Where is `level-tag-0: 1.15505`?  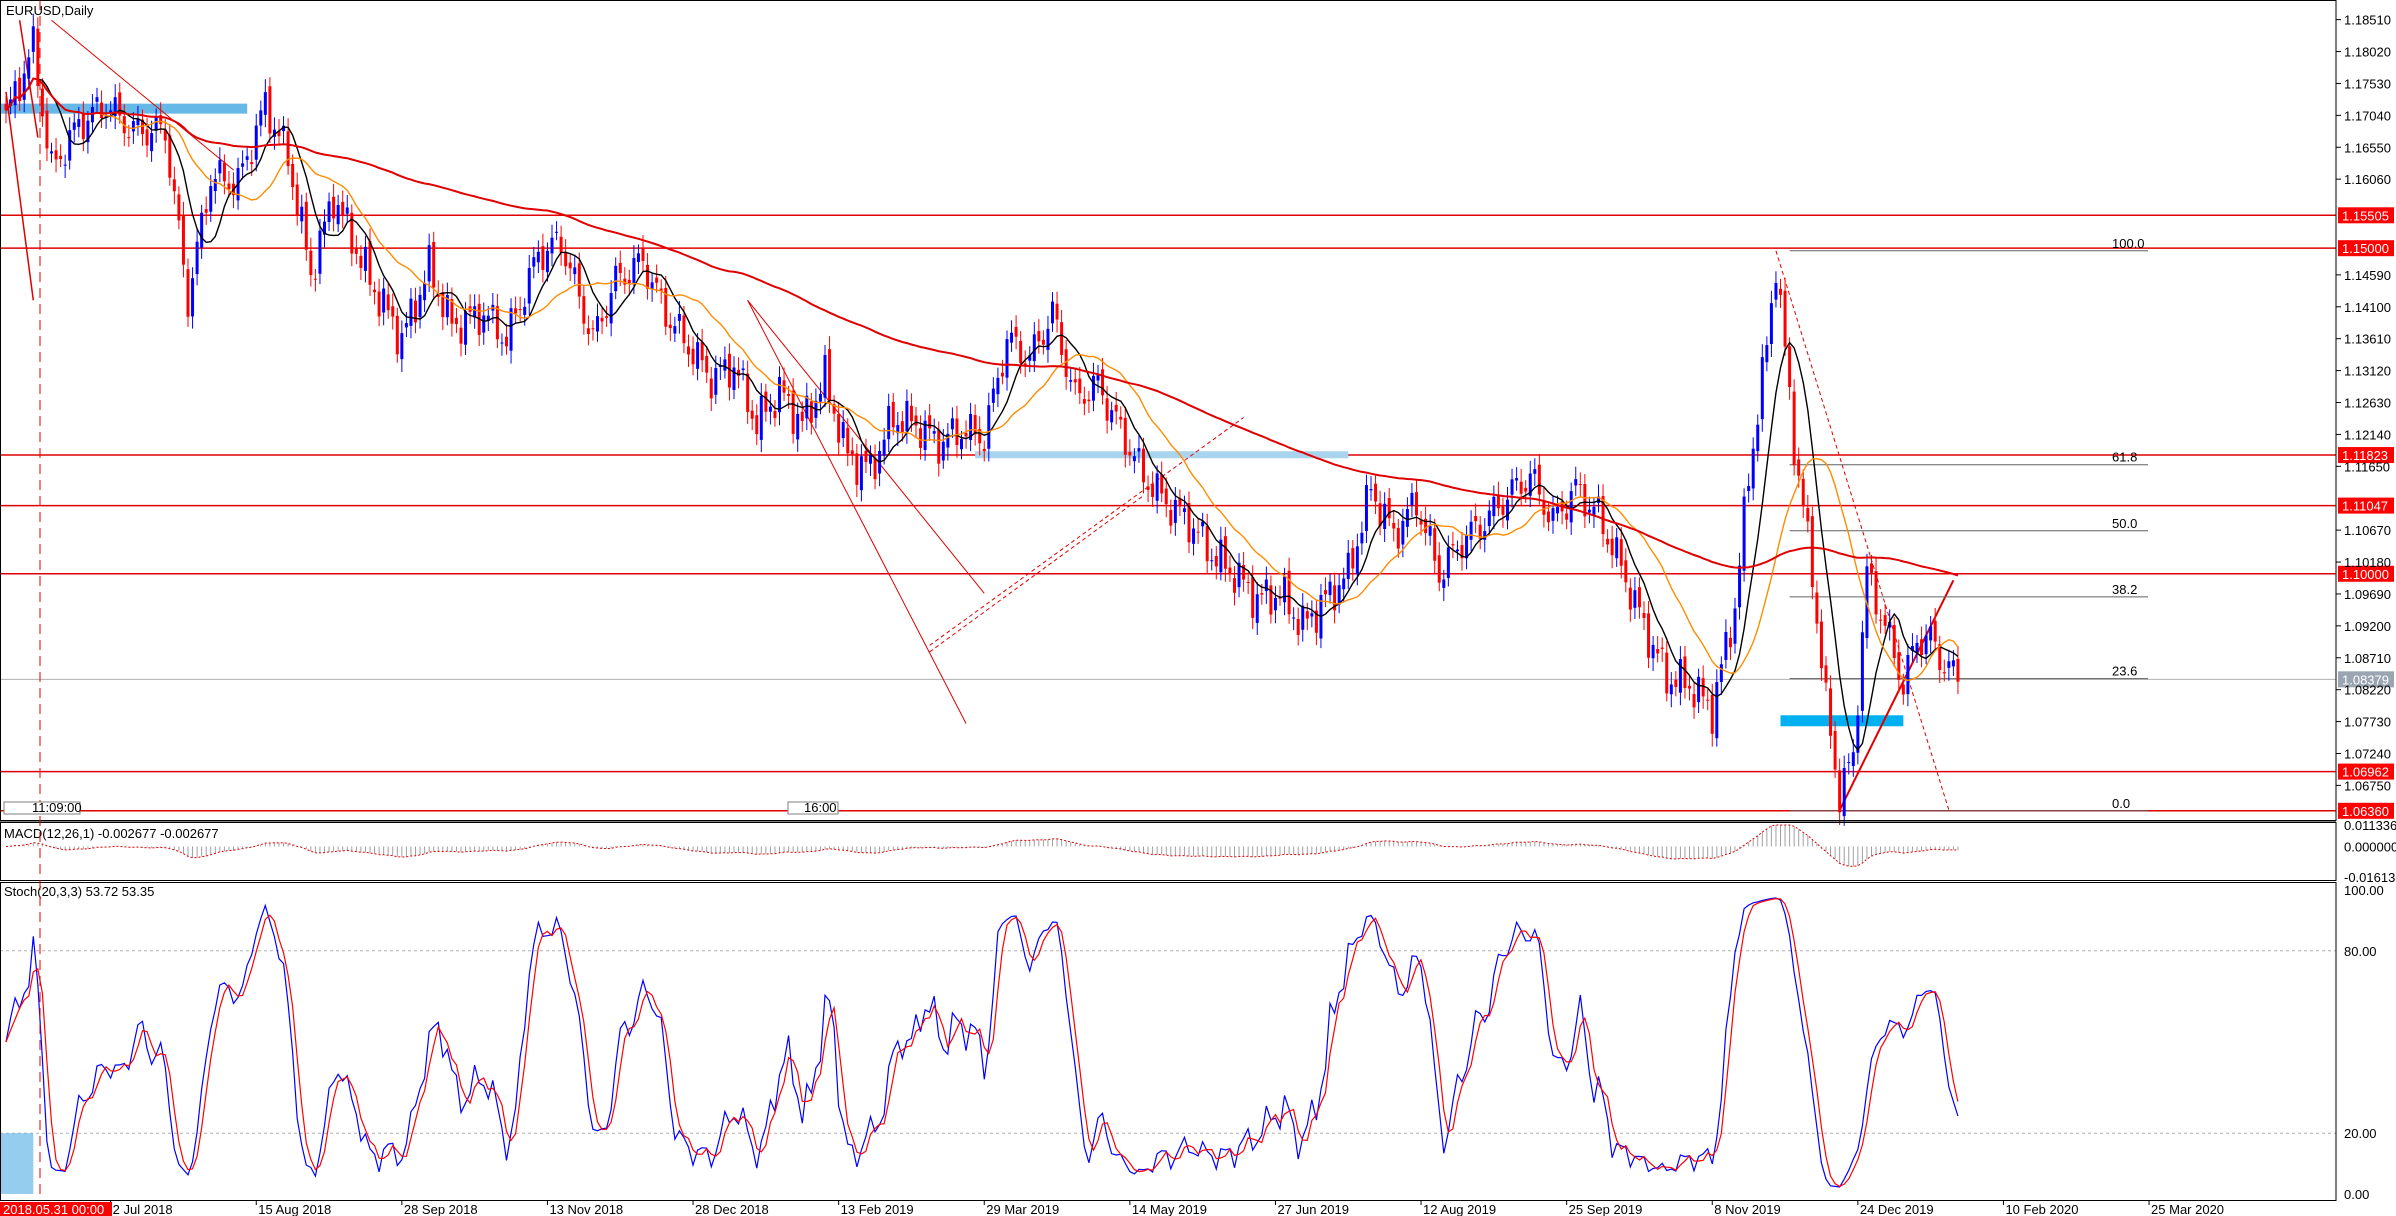 level-tag-0: 1.15505 is located at coordinates (2365, 215).